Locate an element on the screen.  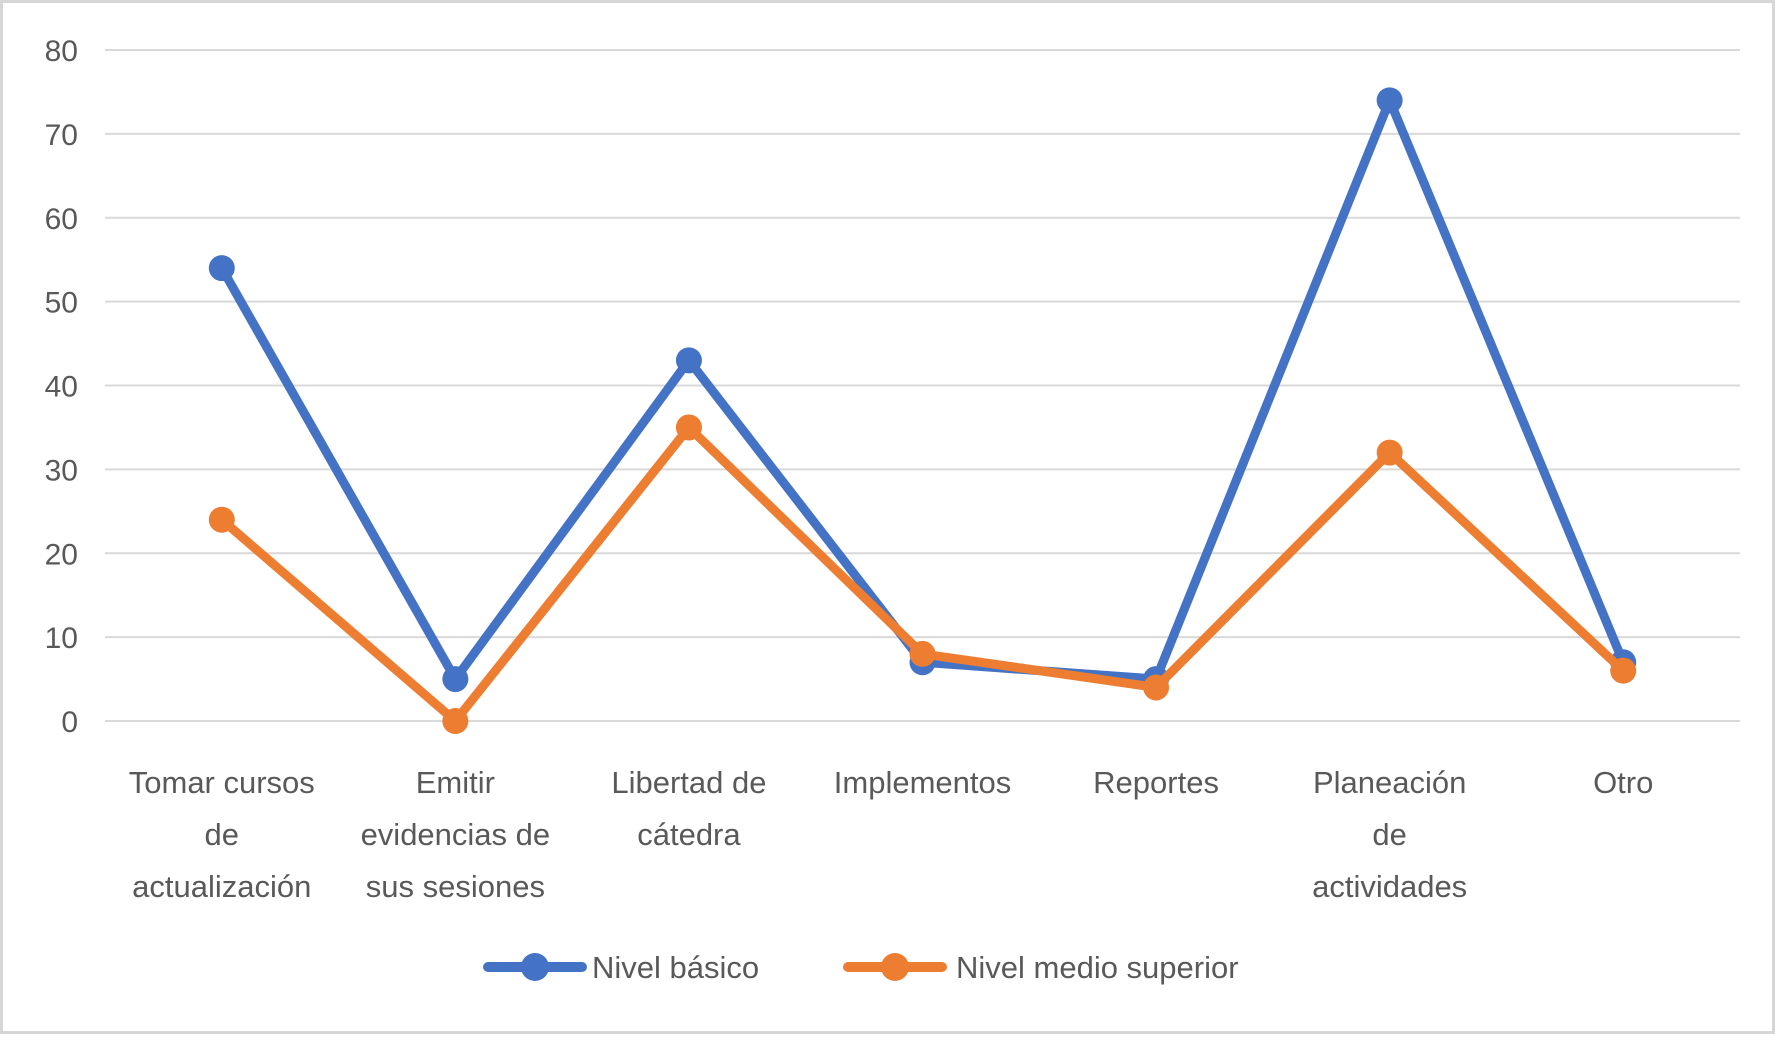
x-axis-category-label: Tomar cursos is located at coordinates (222, 782).